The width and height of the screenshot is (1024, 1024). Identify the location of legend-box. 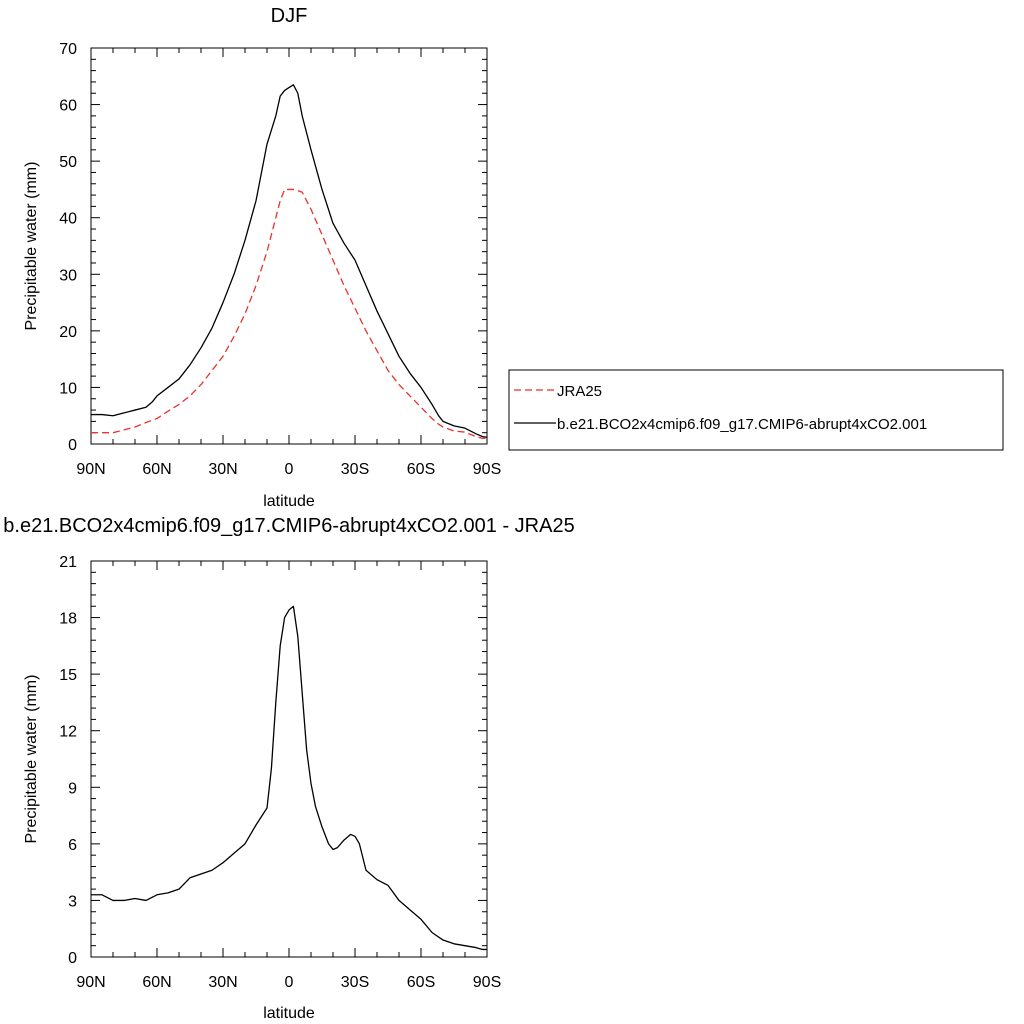
(756, 410).